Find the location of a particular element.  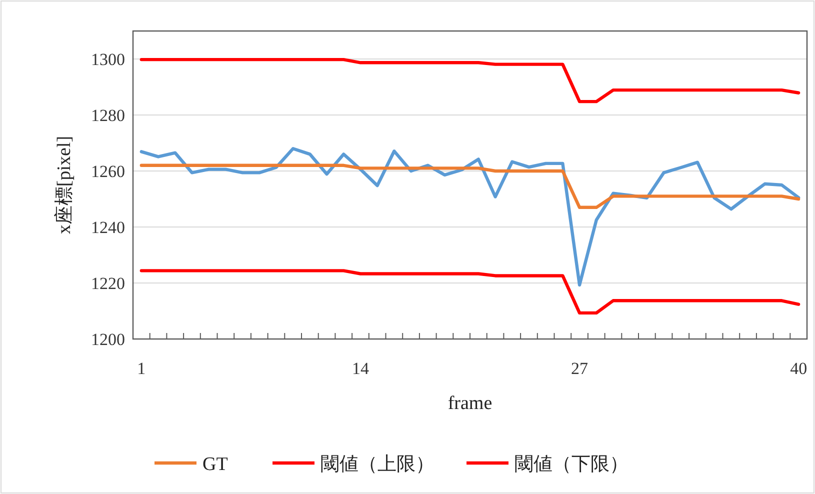

legend-label: 閾値（上限） is located at coordinates (377, 464).